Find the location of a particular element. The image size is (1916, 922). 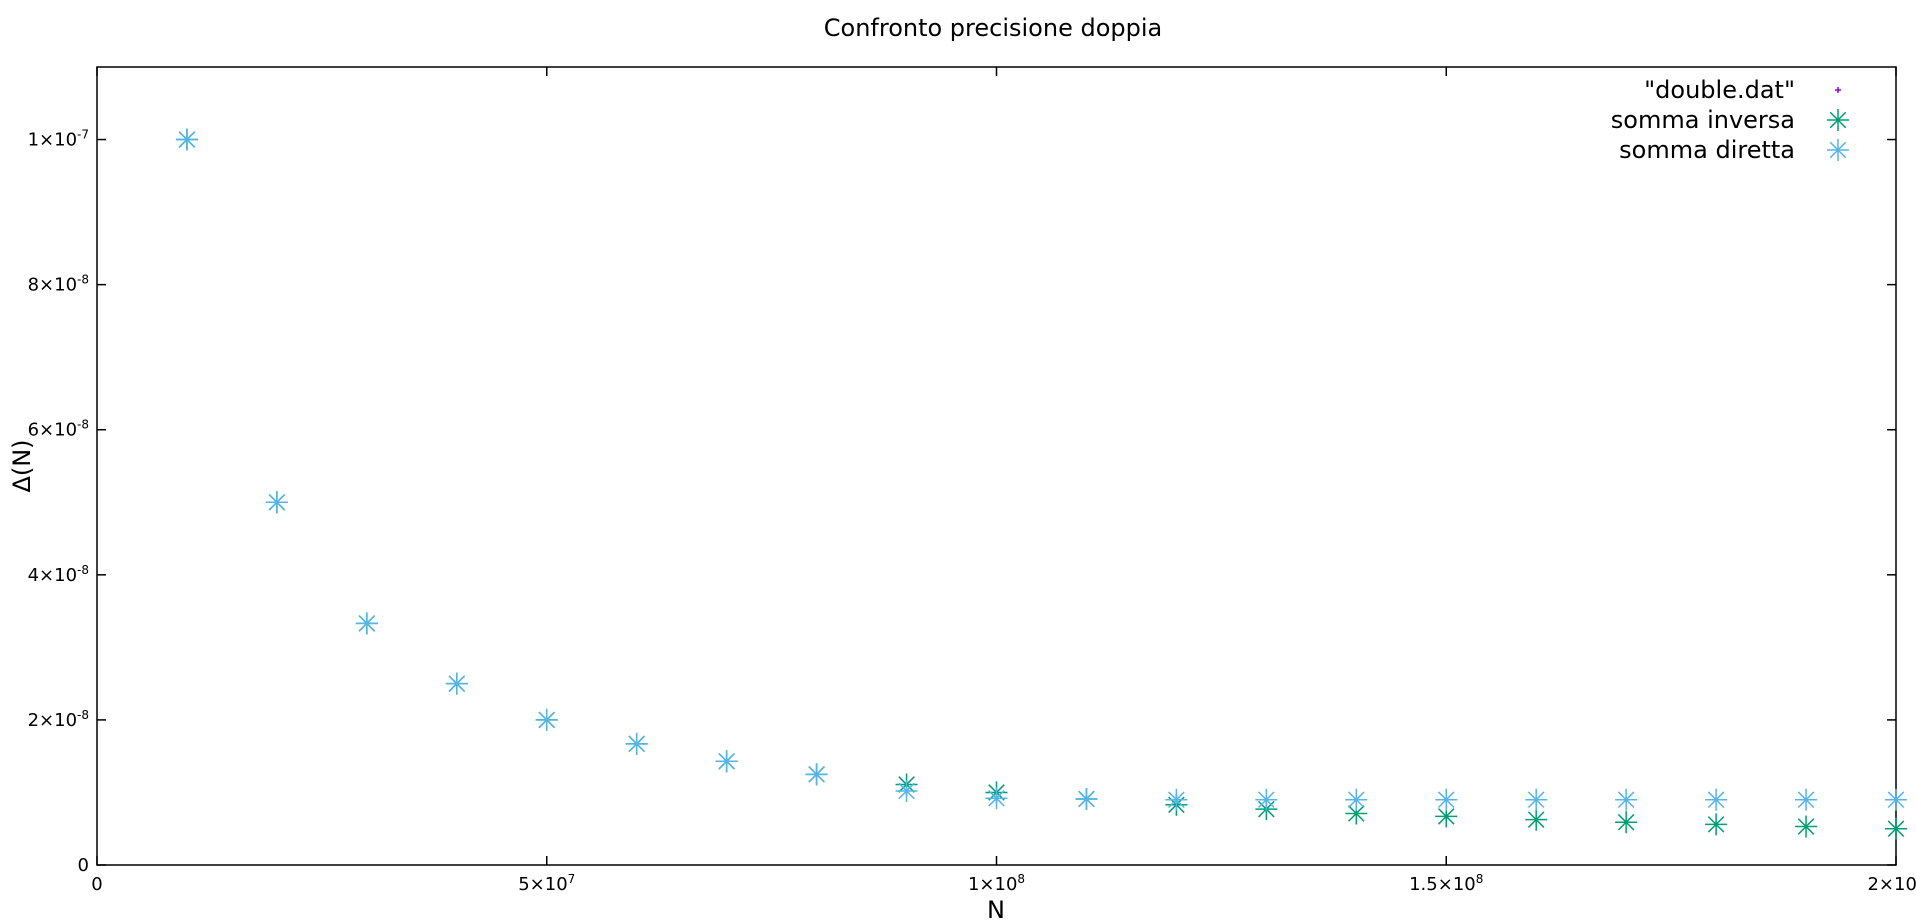

y-tick-label: 8×10⁻⁸ is located at coordinates (58, 284).